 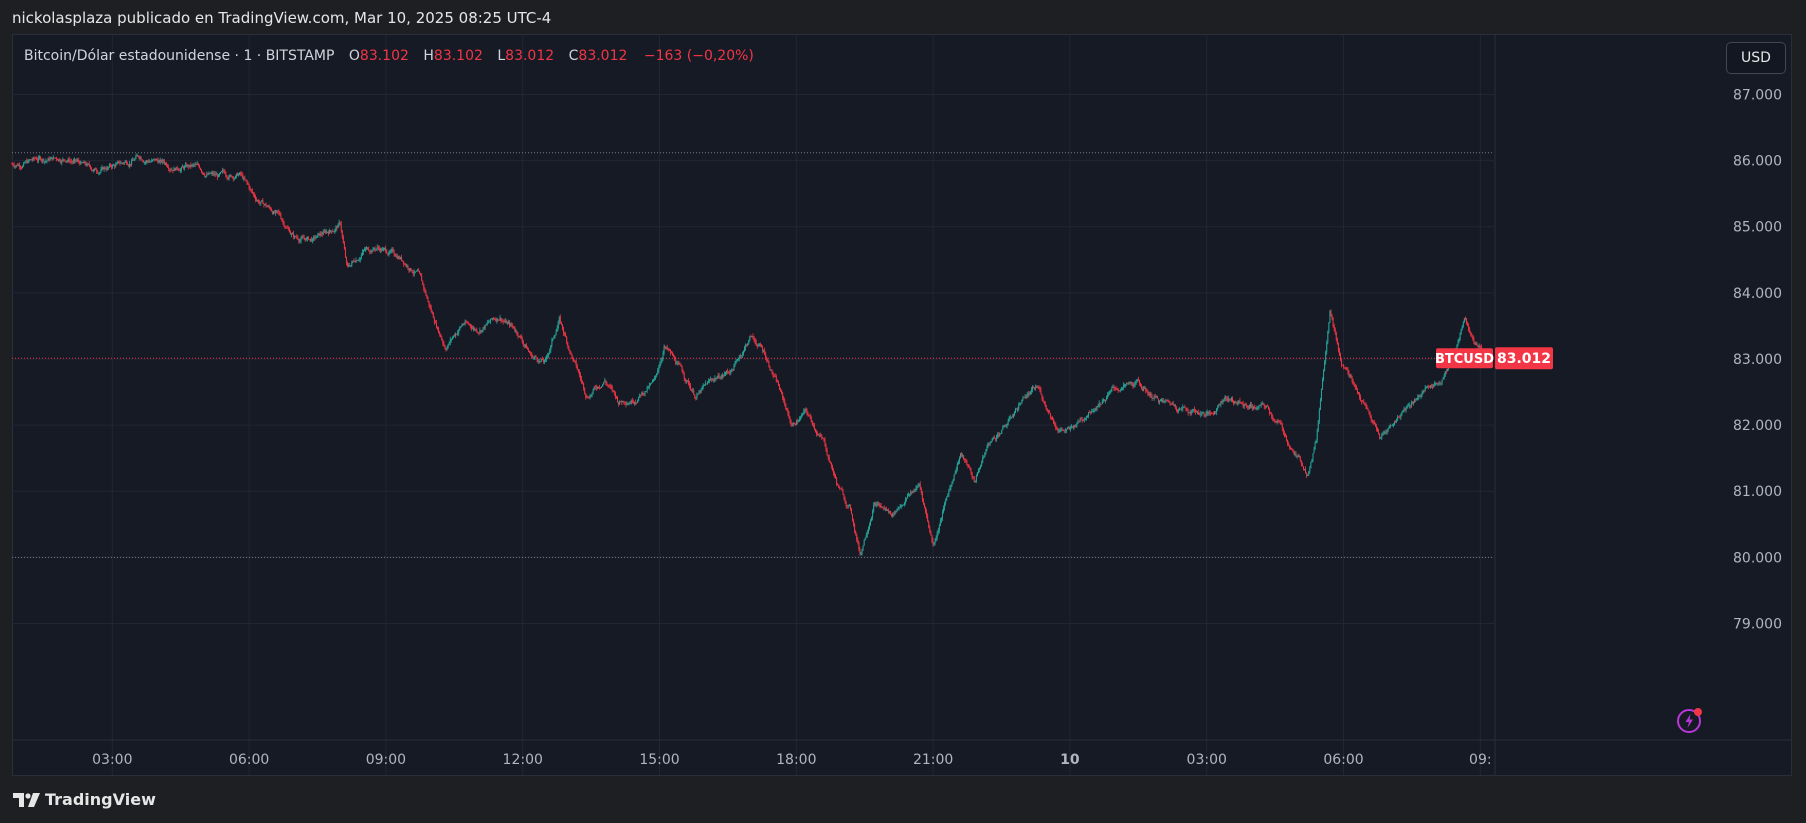 I want to click on open-value: 83.102, so click(x=384, y=56).